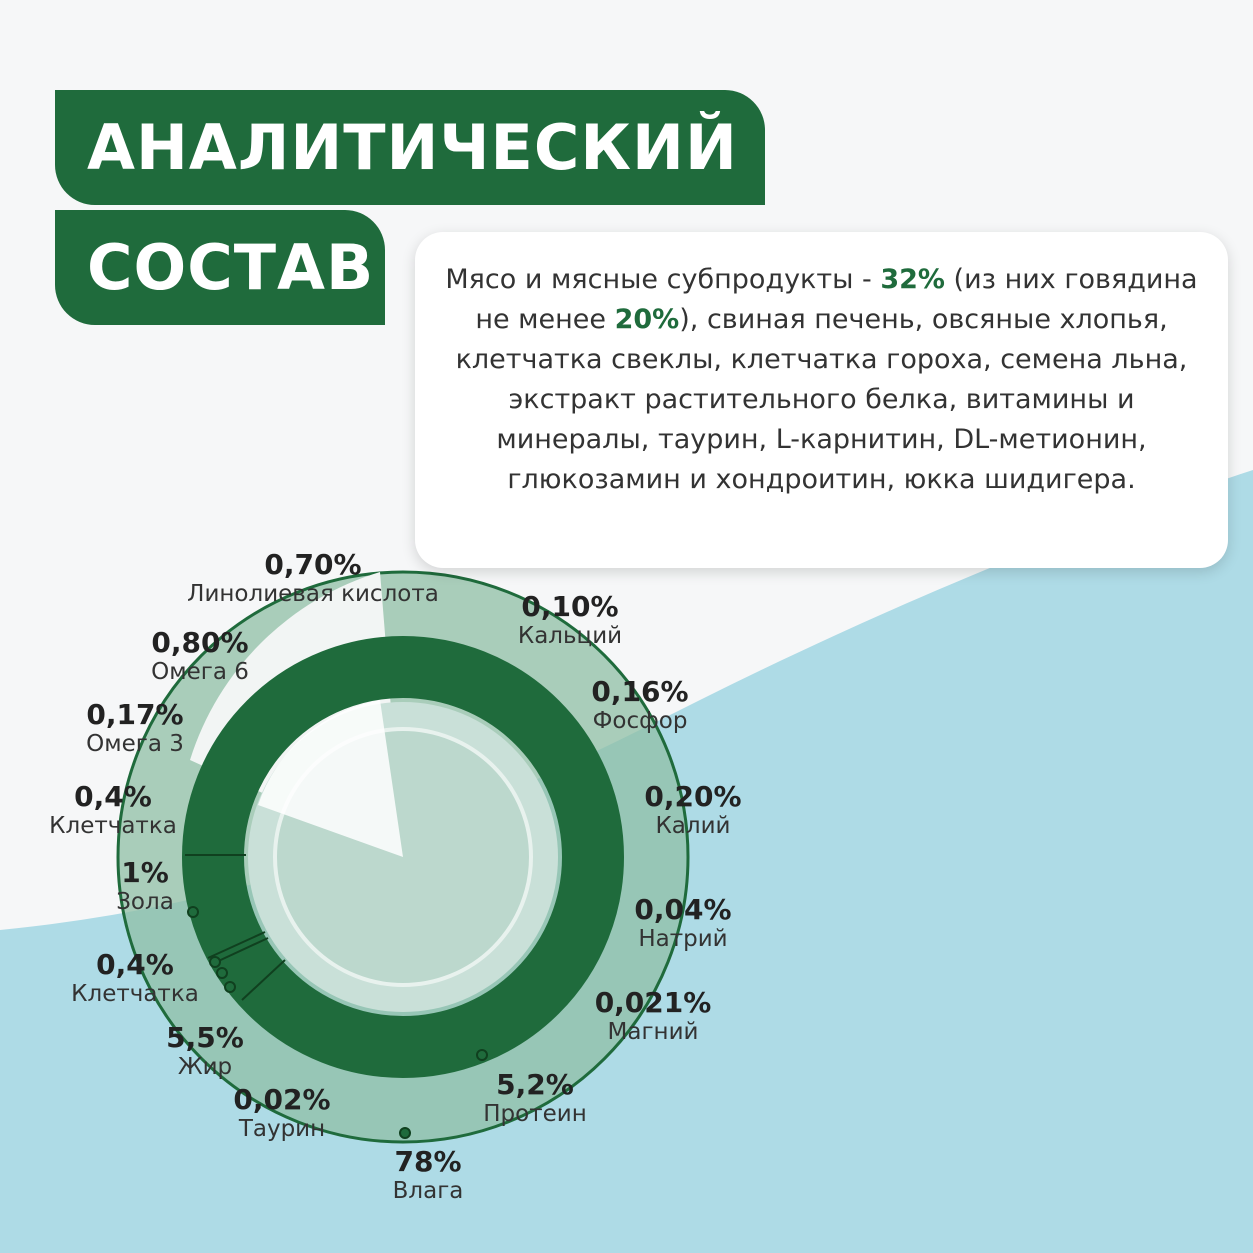 This screenshot has height=1253, width=1253. Describe the element at coordinates (535, 1084) in the screenshot. I see `nutrient-value: 5,2%` at that location.